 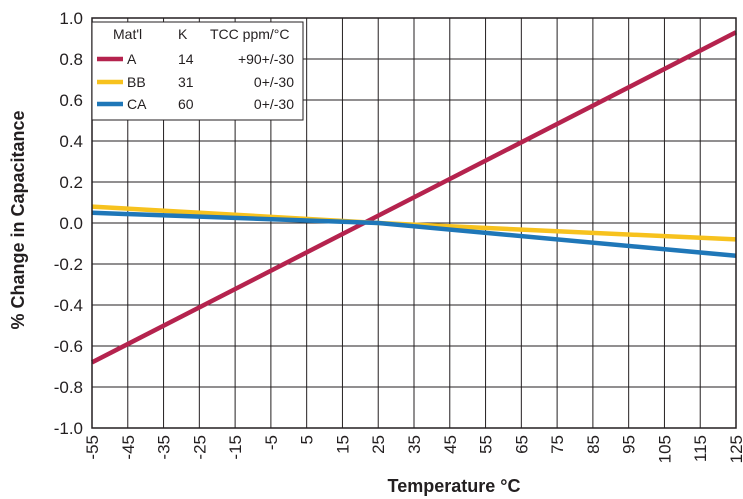 I want to click on legend-box, so click(x=197, y=71).